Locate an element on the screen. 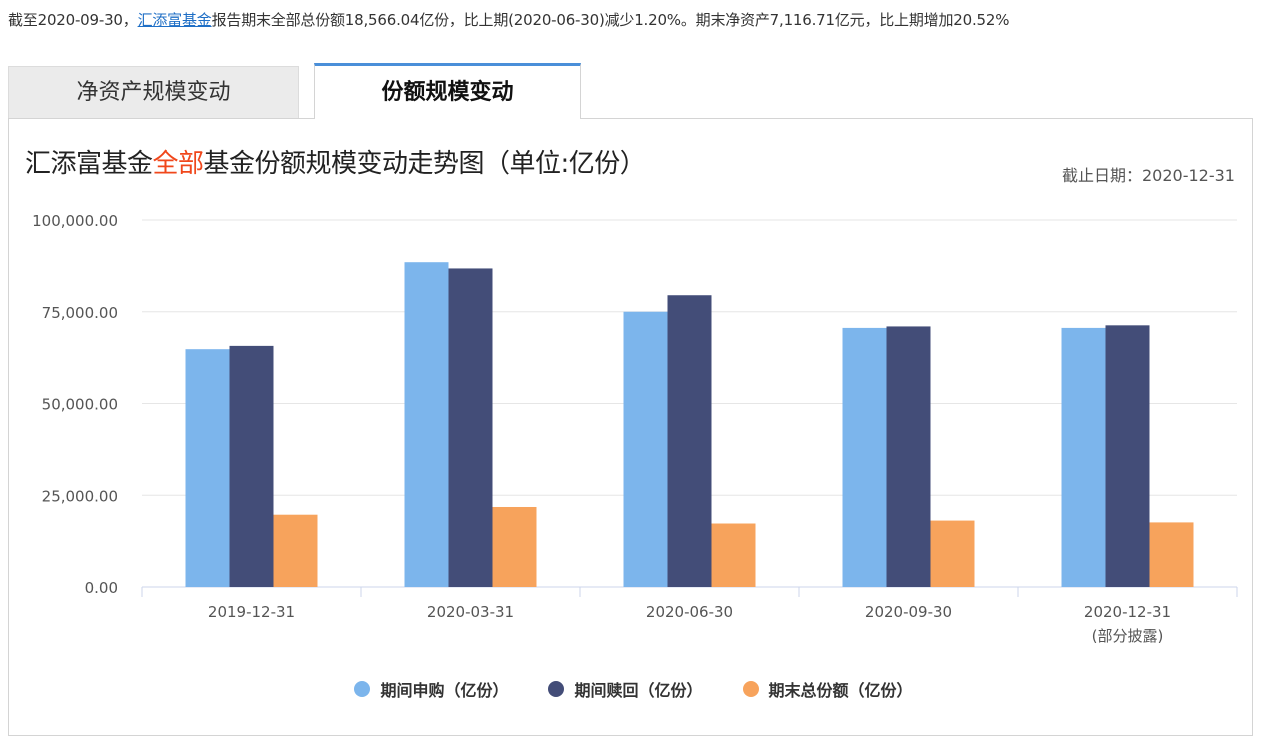  y-tick-label: 0.00 is located at coordinates (101, 588).